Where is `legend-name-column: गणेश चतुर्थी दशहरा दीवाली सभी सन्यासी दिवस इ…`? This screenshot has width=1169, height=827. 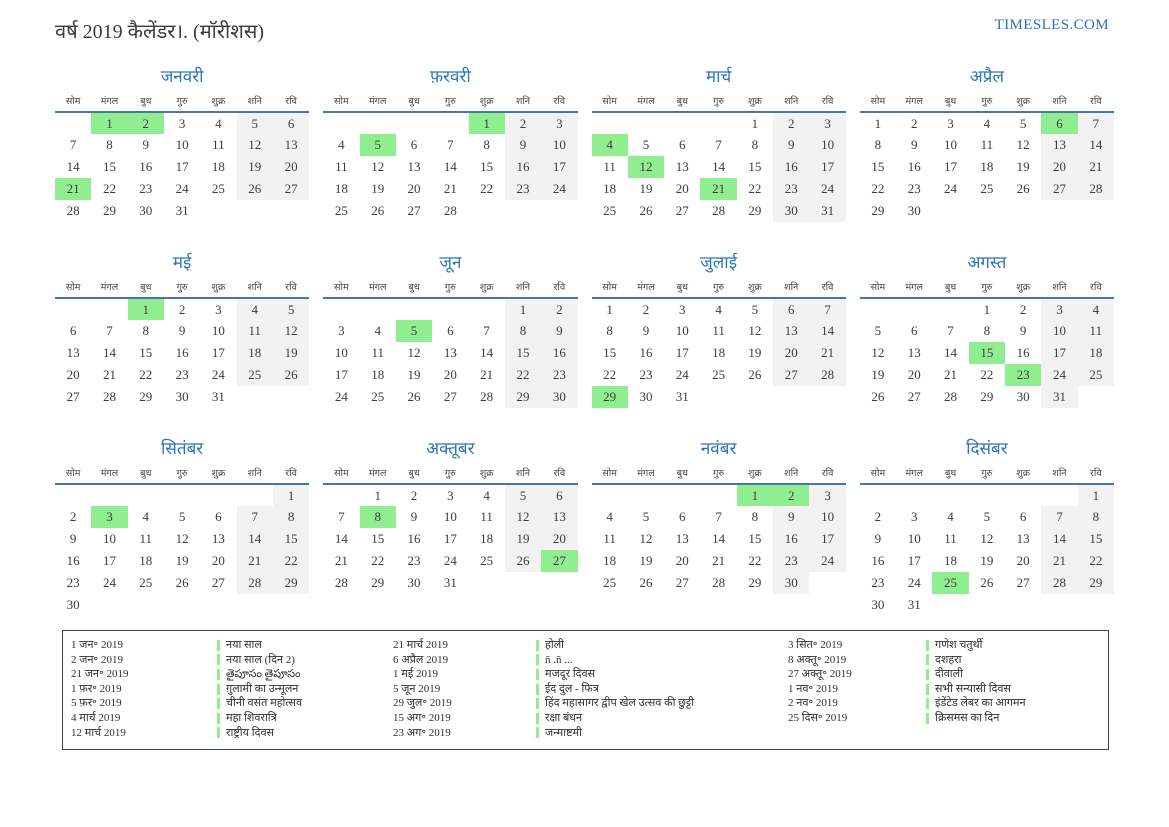
legend-name-column: गणेश चतुर्थी दशहरा दीवाली सभी सन्यासी दिवस इ… is located at coordinates (976, 689).